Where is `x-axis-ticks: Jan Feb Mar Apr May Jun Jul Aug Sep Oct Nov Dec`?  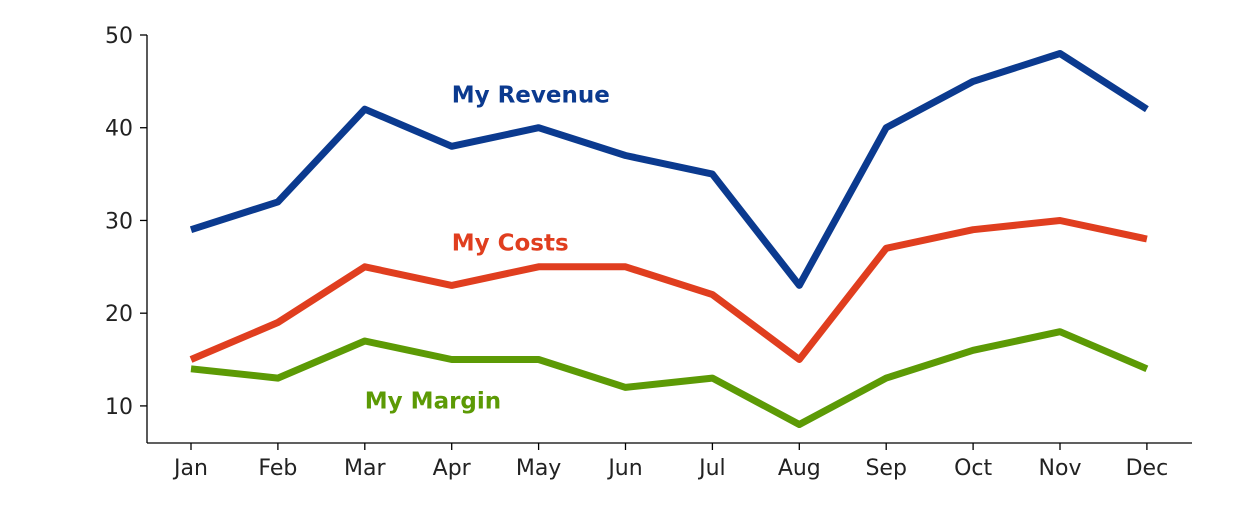
x-axis-ticks: Jan Feb Mar Apr May Jun Jul Aug Sep Oct Nov Dec is located at coordinates (670, 462).